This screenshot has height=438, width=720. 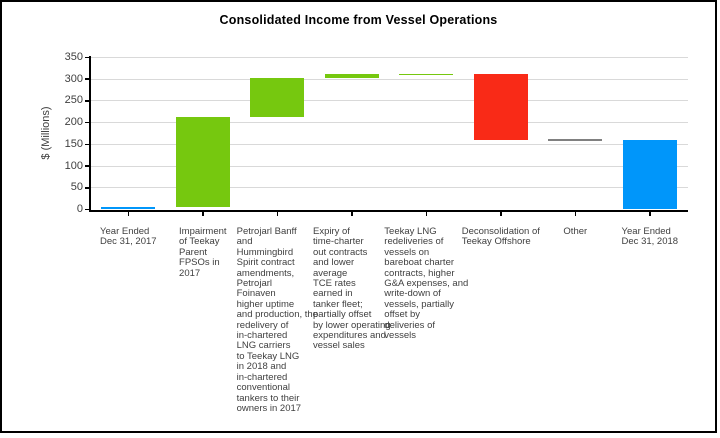 I want to click on y-tick-label: 200, so click(x=73, y=122).